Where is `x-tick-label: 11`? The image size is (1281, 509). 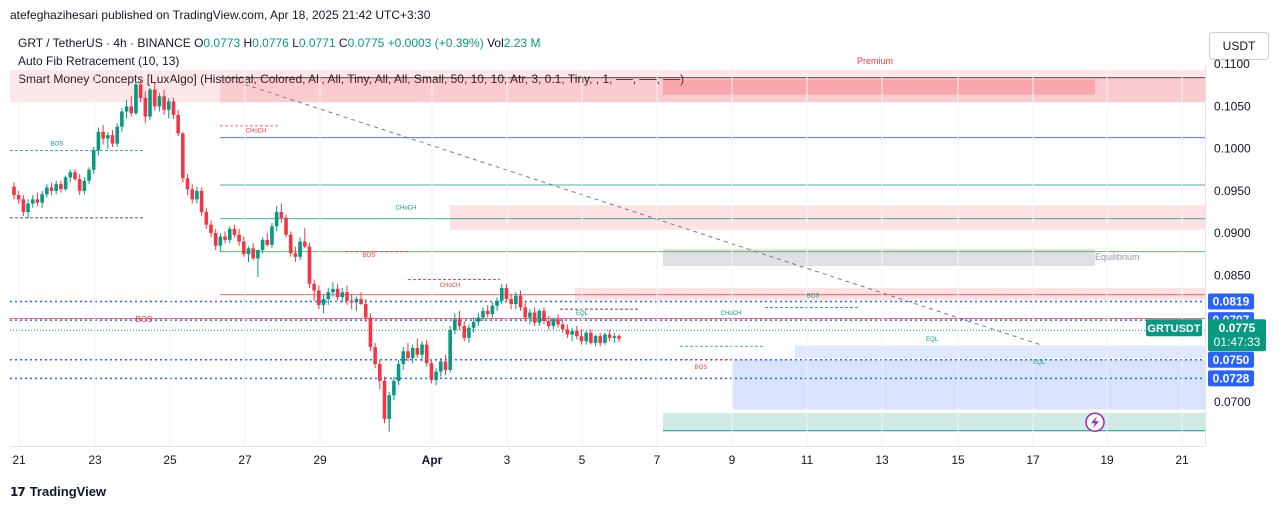
x-tick-label: 11 is located at coordinates (807, 460).